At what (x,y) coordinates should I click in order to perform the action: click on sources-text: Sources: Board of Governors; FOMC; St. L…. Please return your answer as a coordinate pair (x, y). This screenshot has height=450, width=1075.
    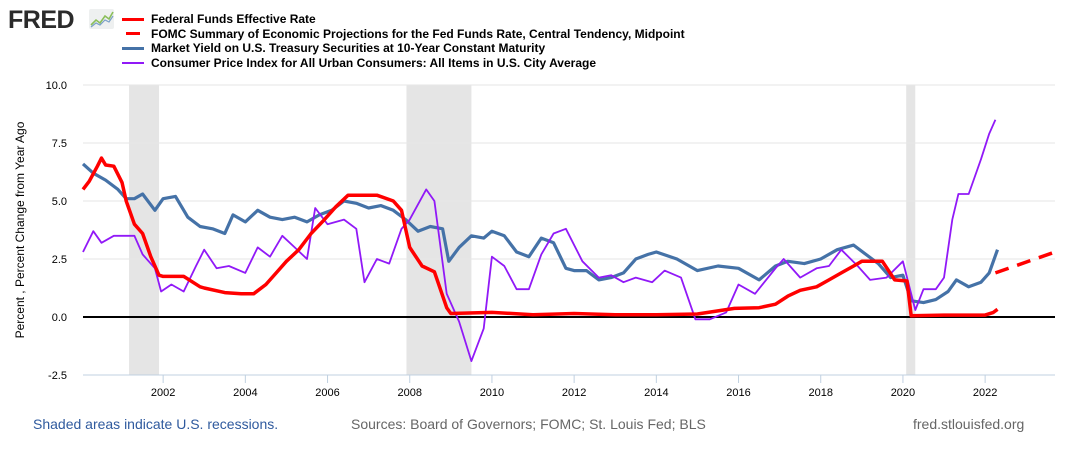
    Looking at the image, I should click on (528, 424).